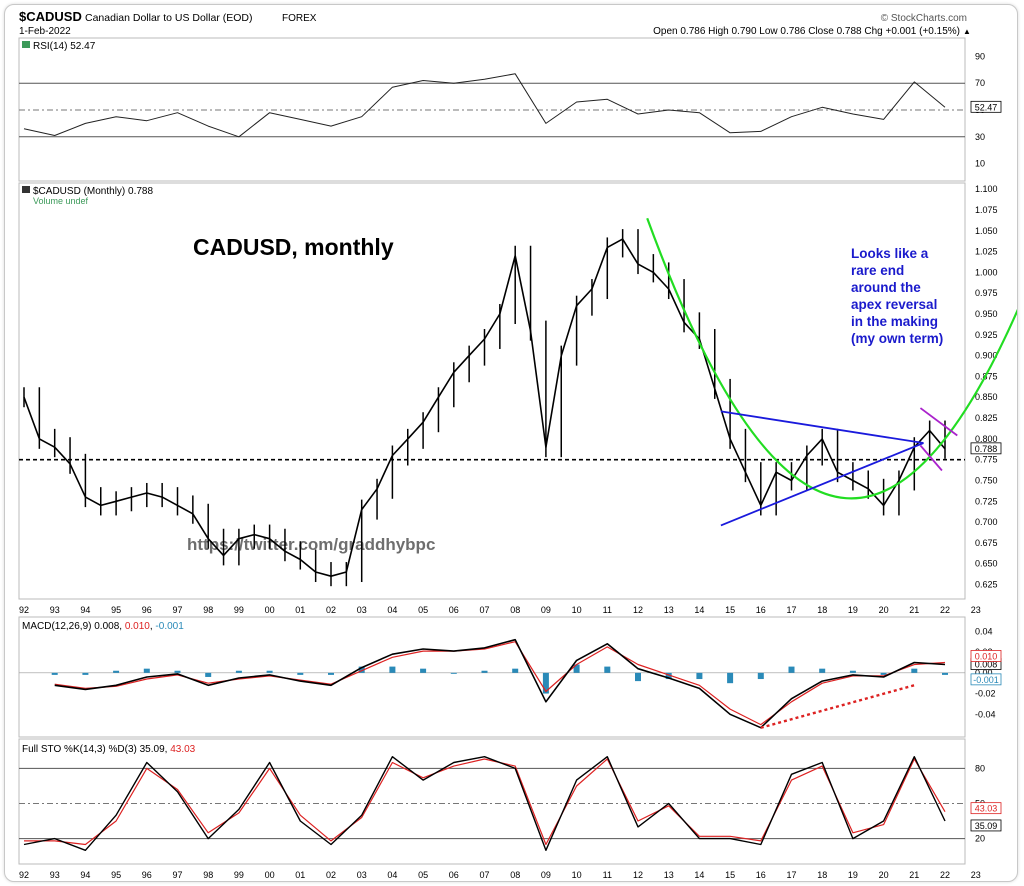 The image size is (1024, 886). Describe the element at coordinates (986, 522) in the screenshot. I see `price-tick-label: 0.700` at that location.